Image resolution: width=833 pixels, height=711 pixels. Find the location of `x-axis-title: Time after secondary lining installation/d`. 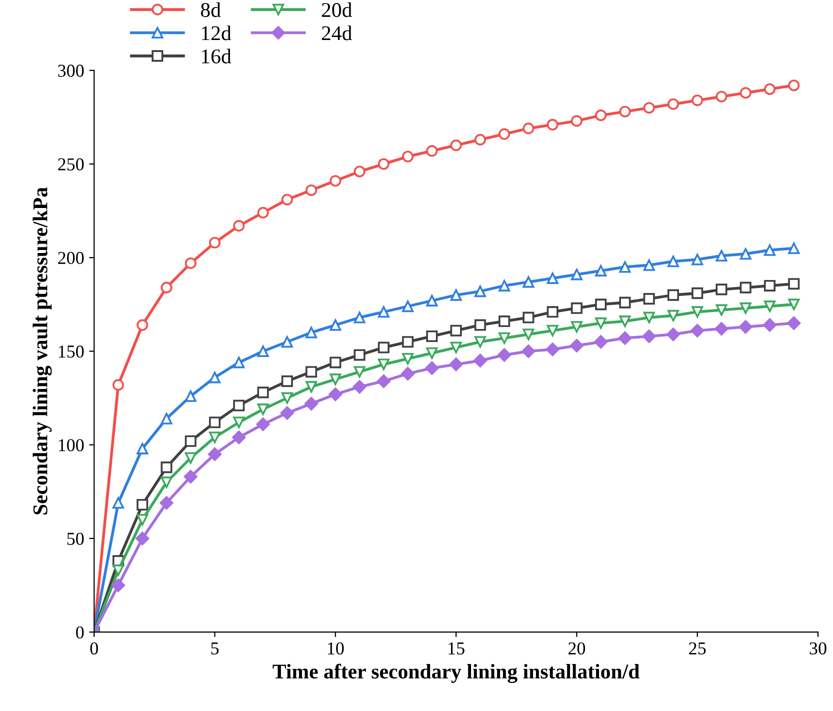

x-axis-title: Time after secondary lining installation/d is located at coordinates (456, 673).